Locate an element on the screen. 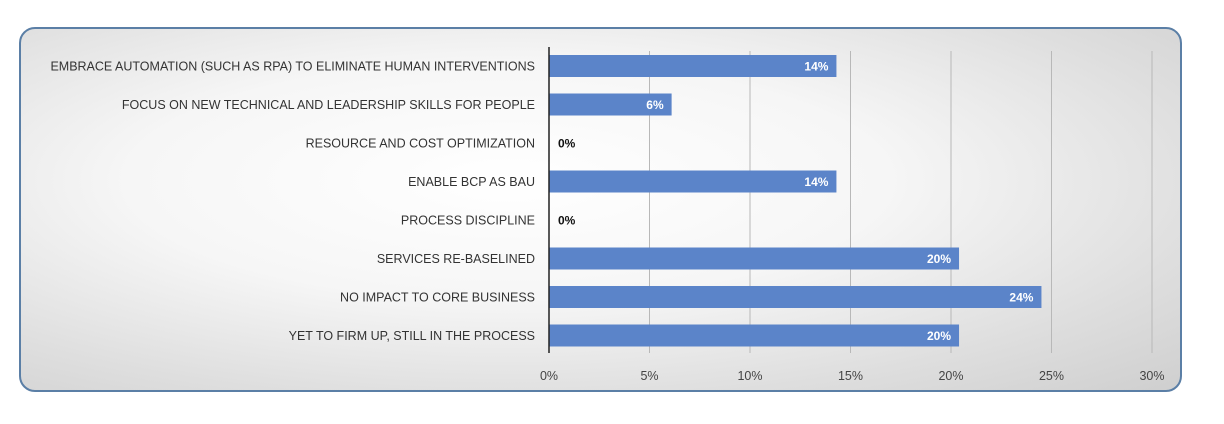 The image size is (1224, 424). x-tick-label: 25% is located at coordinates (1051, 376).